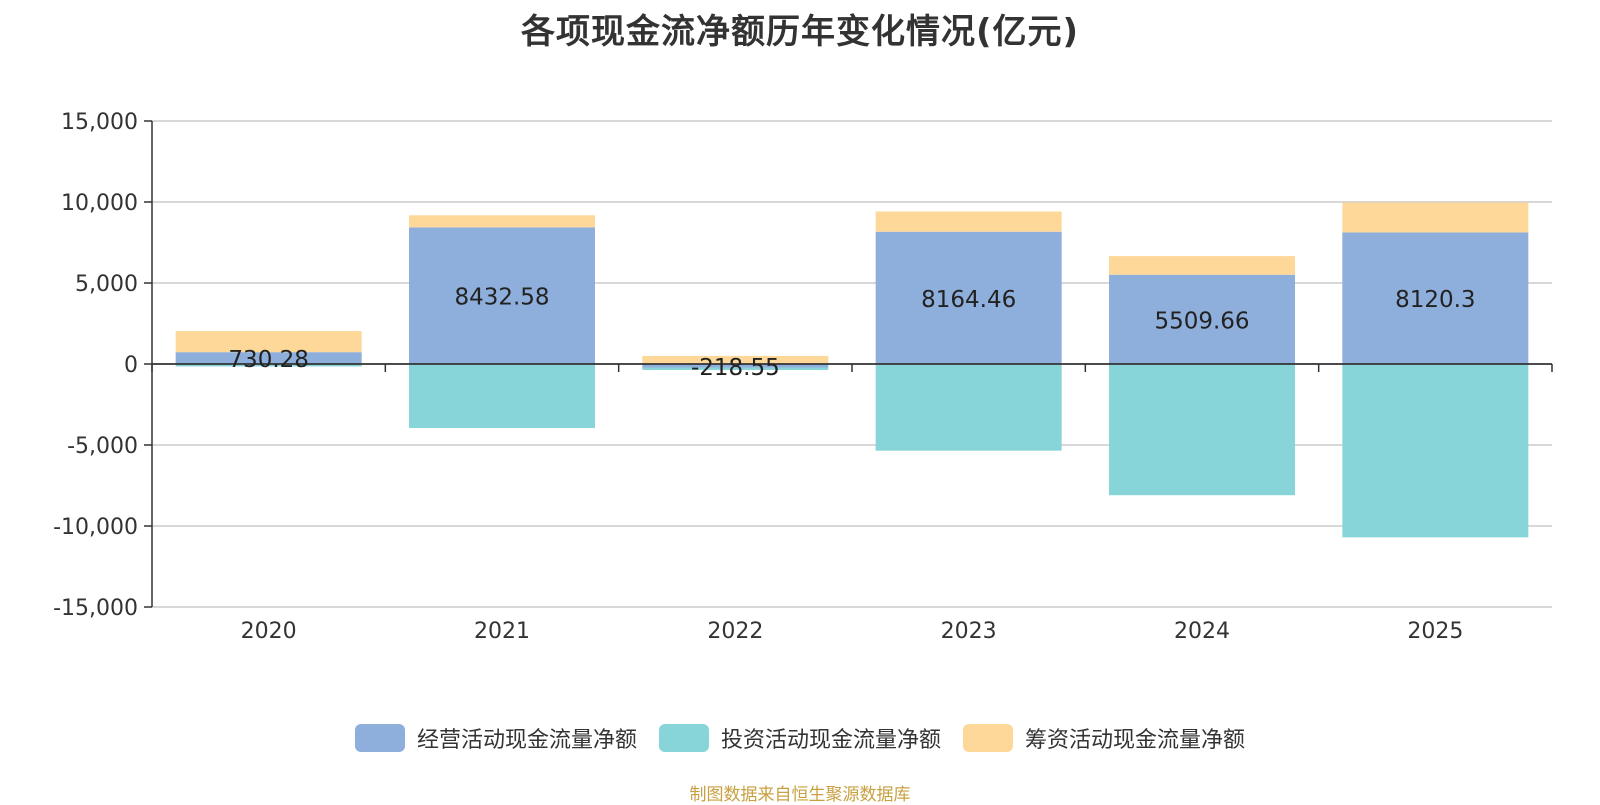  I want to click on bar-operating-2025, so click(1435, 298).